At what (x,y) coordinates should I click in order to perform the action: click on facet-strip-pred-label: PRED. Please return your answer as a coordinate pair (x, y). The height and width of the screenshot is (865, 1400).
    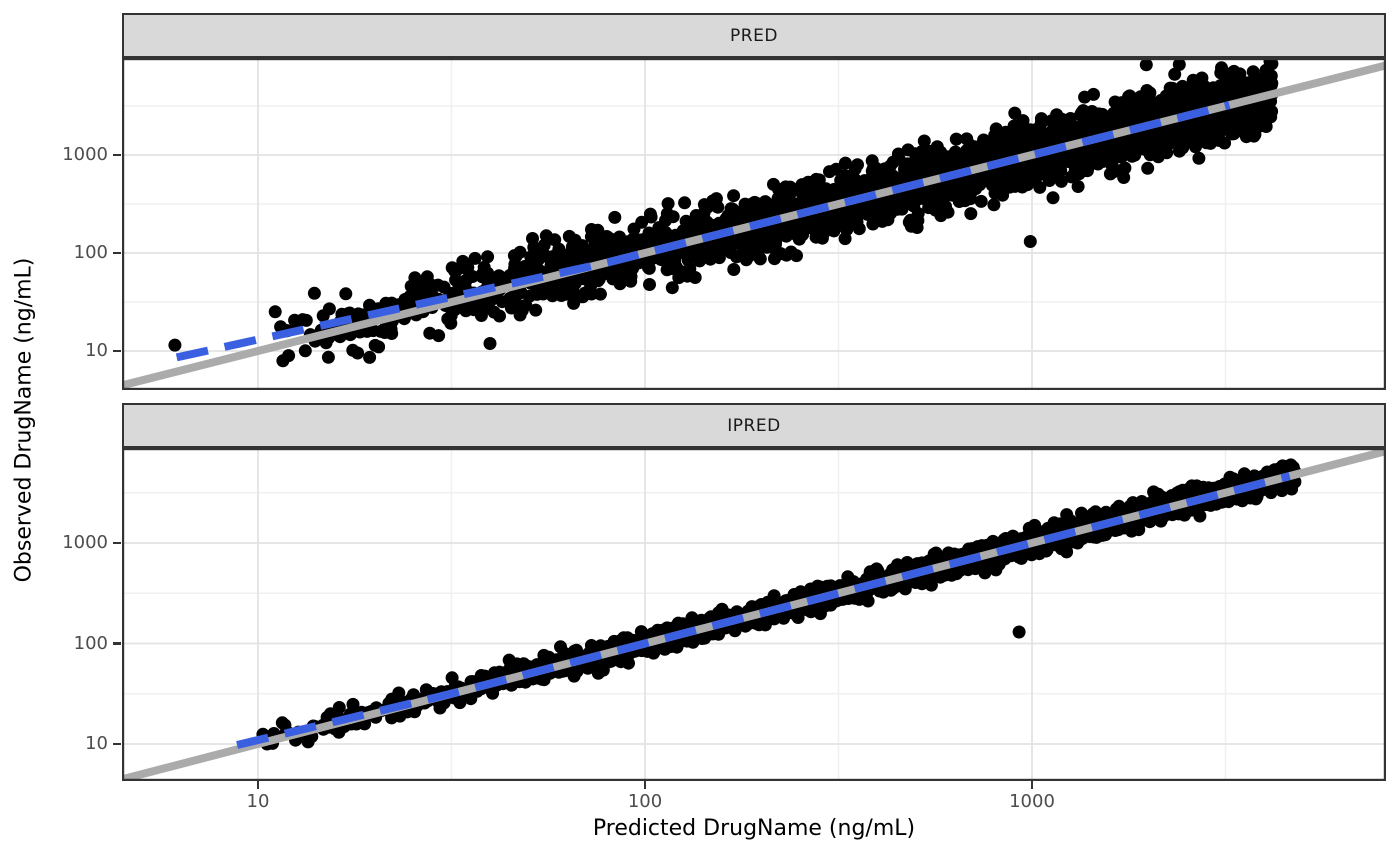
    Looking at the image, I should click on (754, 35).